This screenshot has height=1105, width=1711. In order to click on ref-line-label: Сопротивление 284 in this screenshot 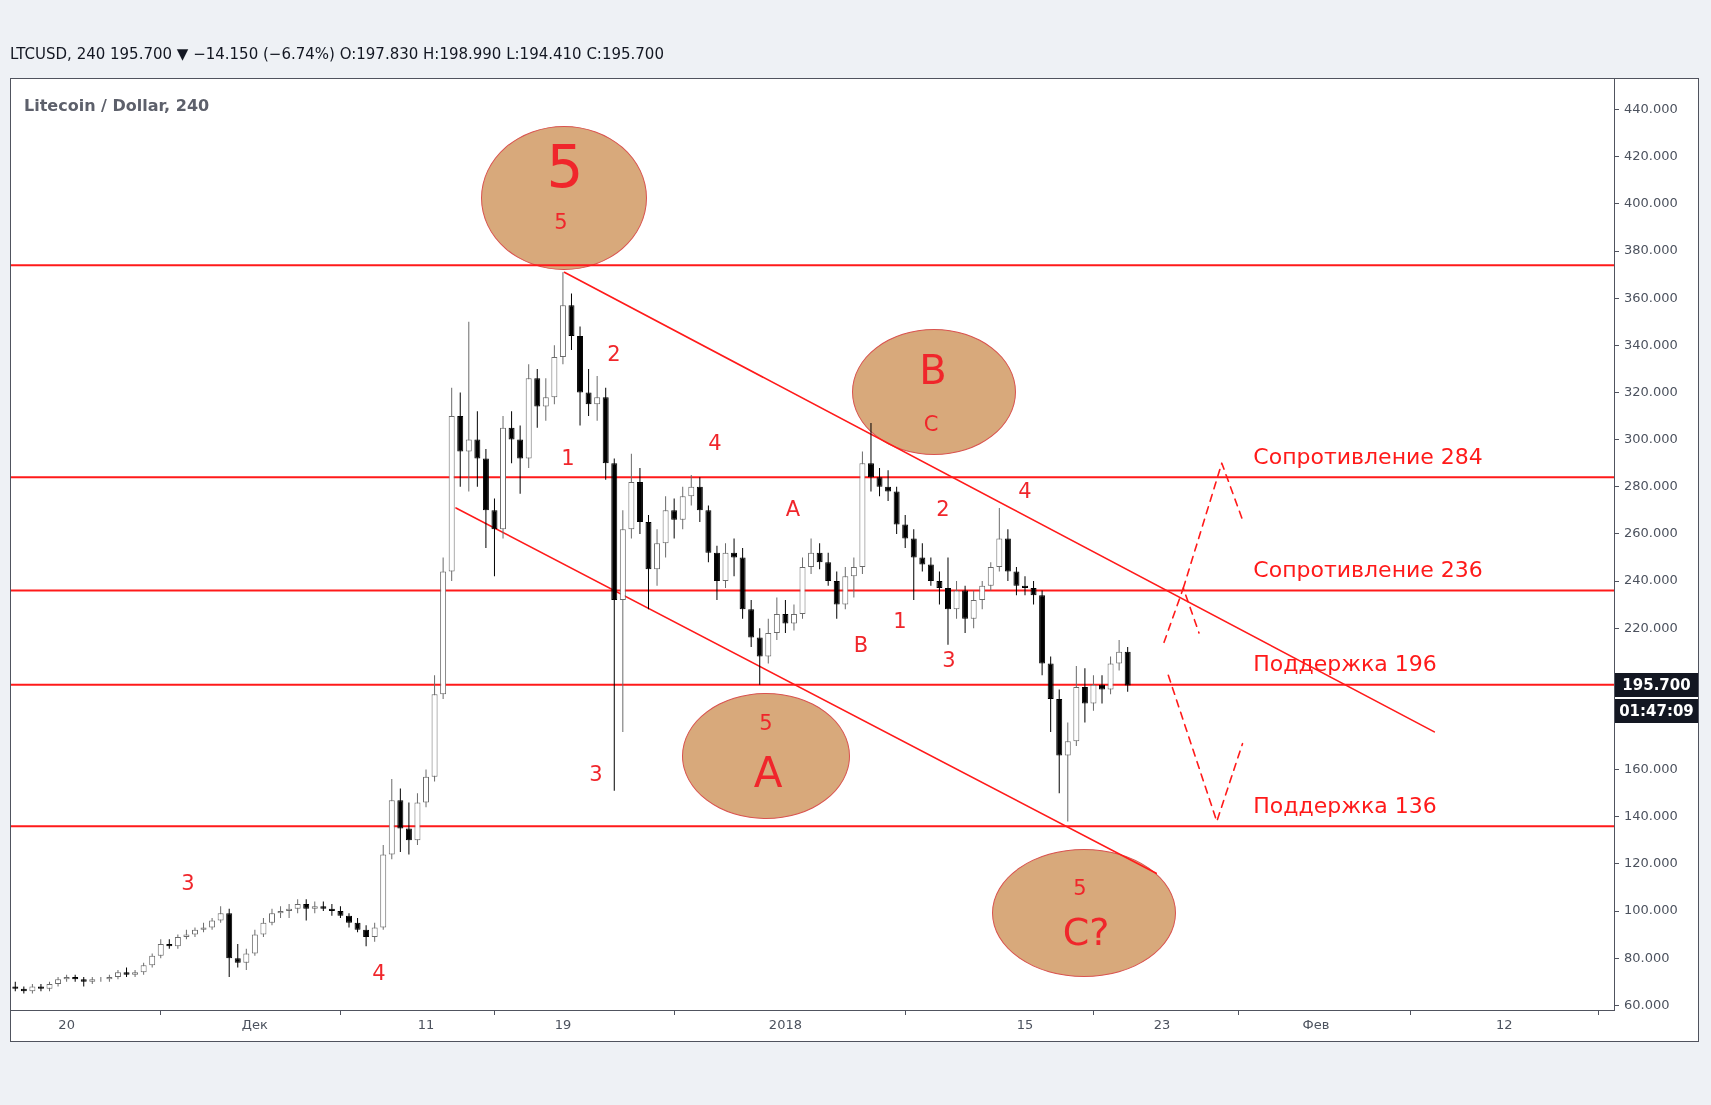, I will do `click(1368, 457)`.